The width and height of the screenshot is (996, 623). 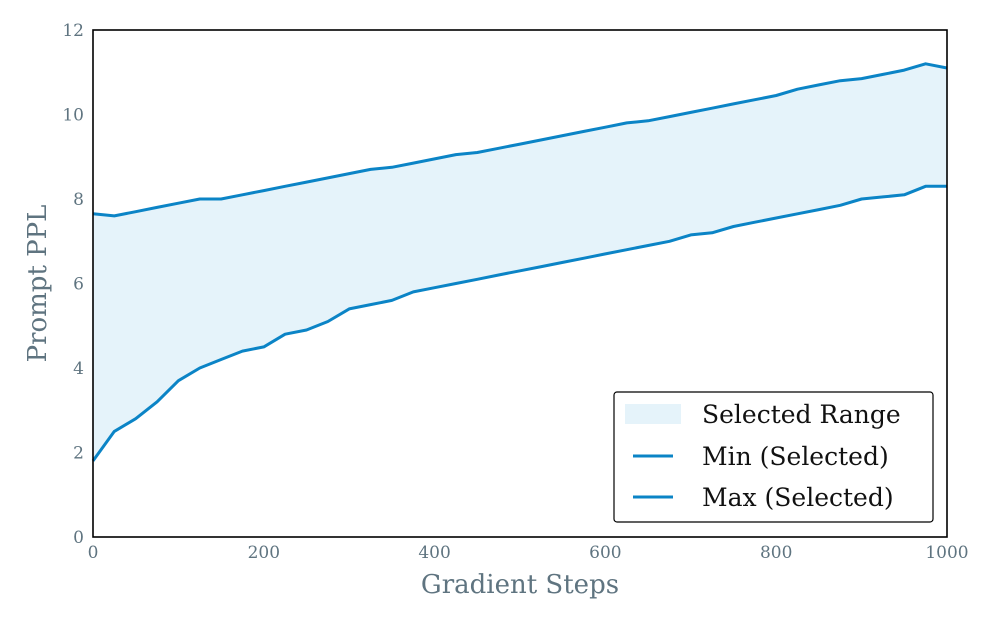 What do you see at coordinates (78, 538) in the screenshot?
I see `y-tick-label: 0` at bounding box center [78, 538].